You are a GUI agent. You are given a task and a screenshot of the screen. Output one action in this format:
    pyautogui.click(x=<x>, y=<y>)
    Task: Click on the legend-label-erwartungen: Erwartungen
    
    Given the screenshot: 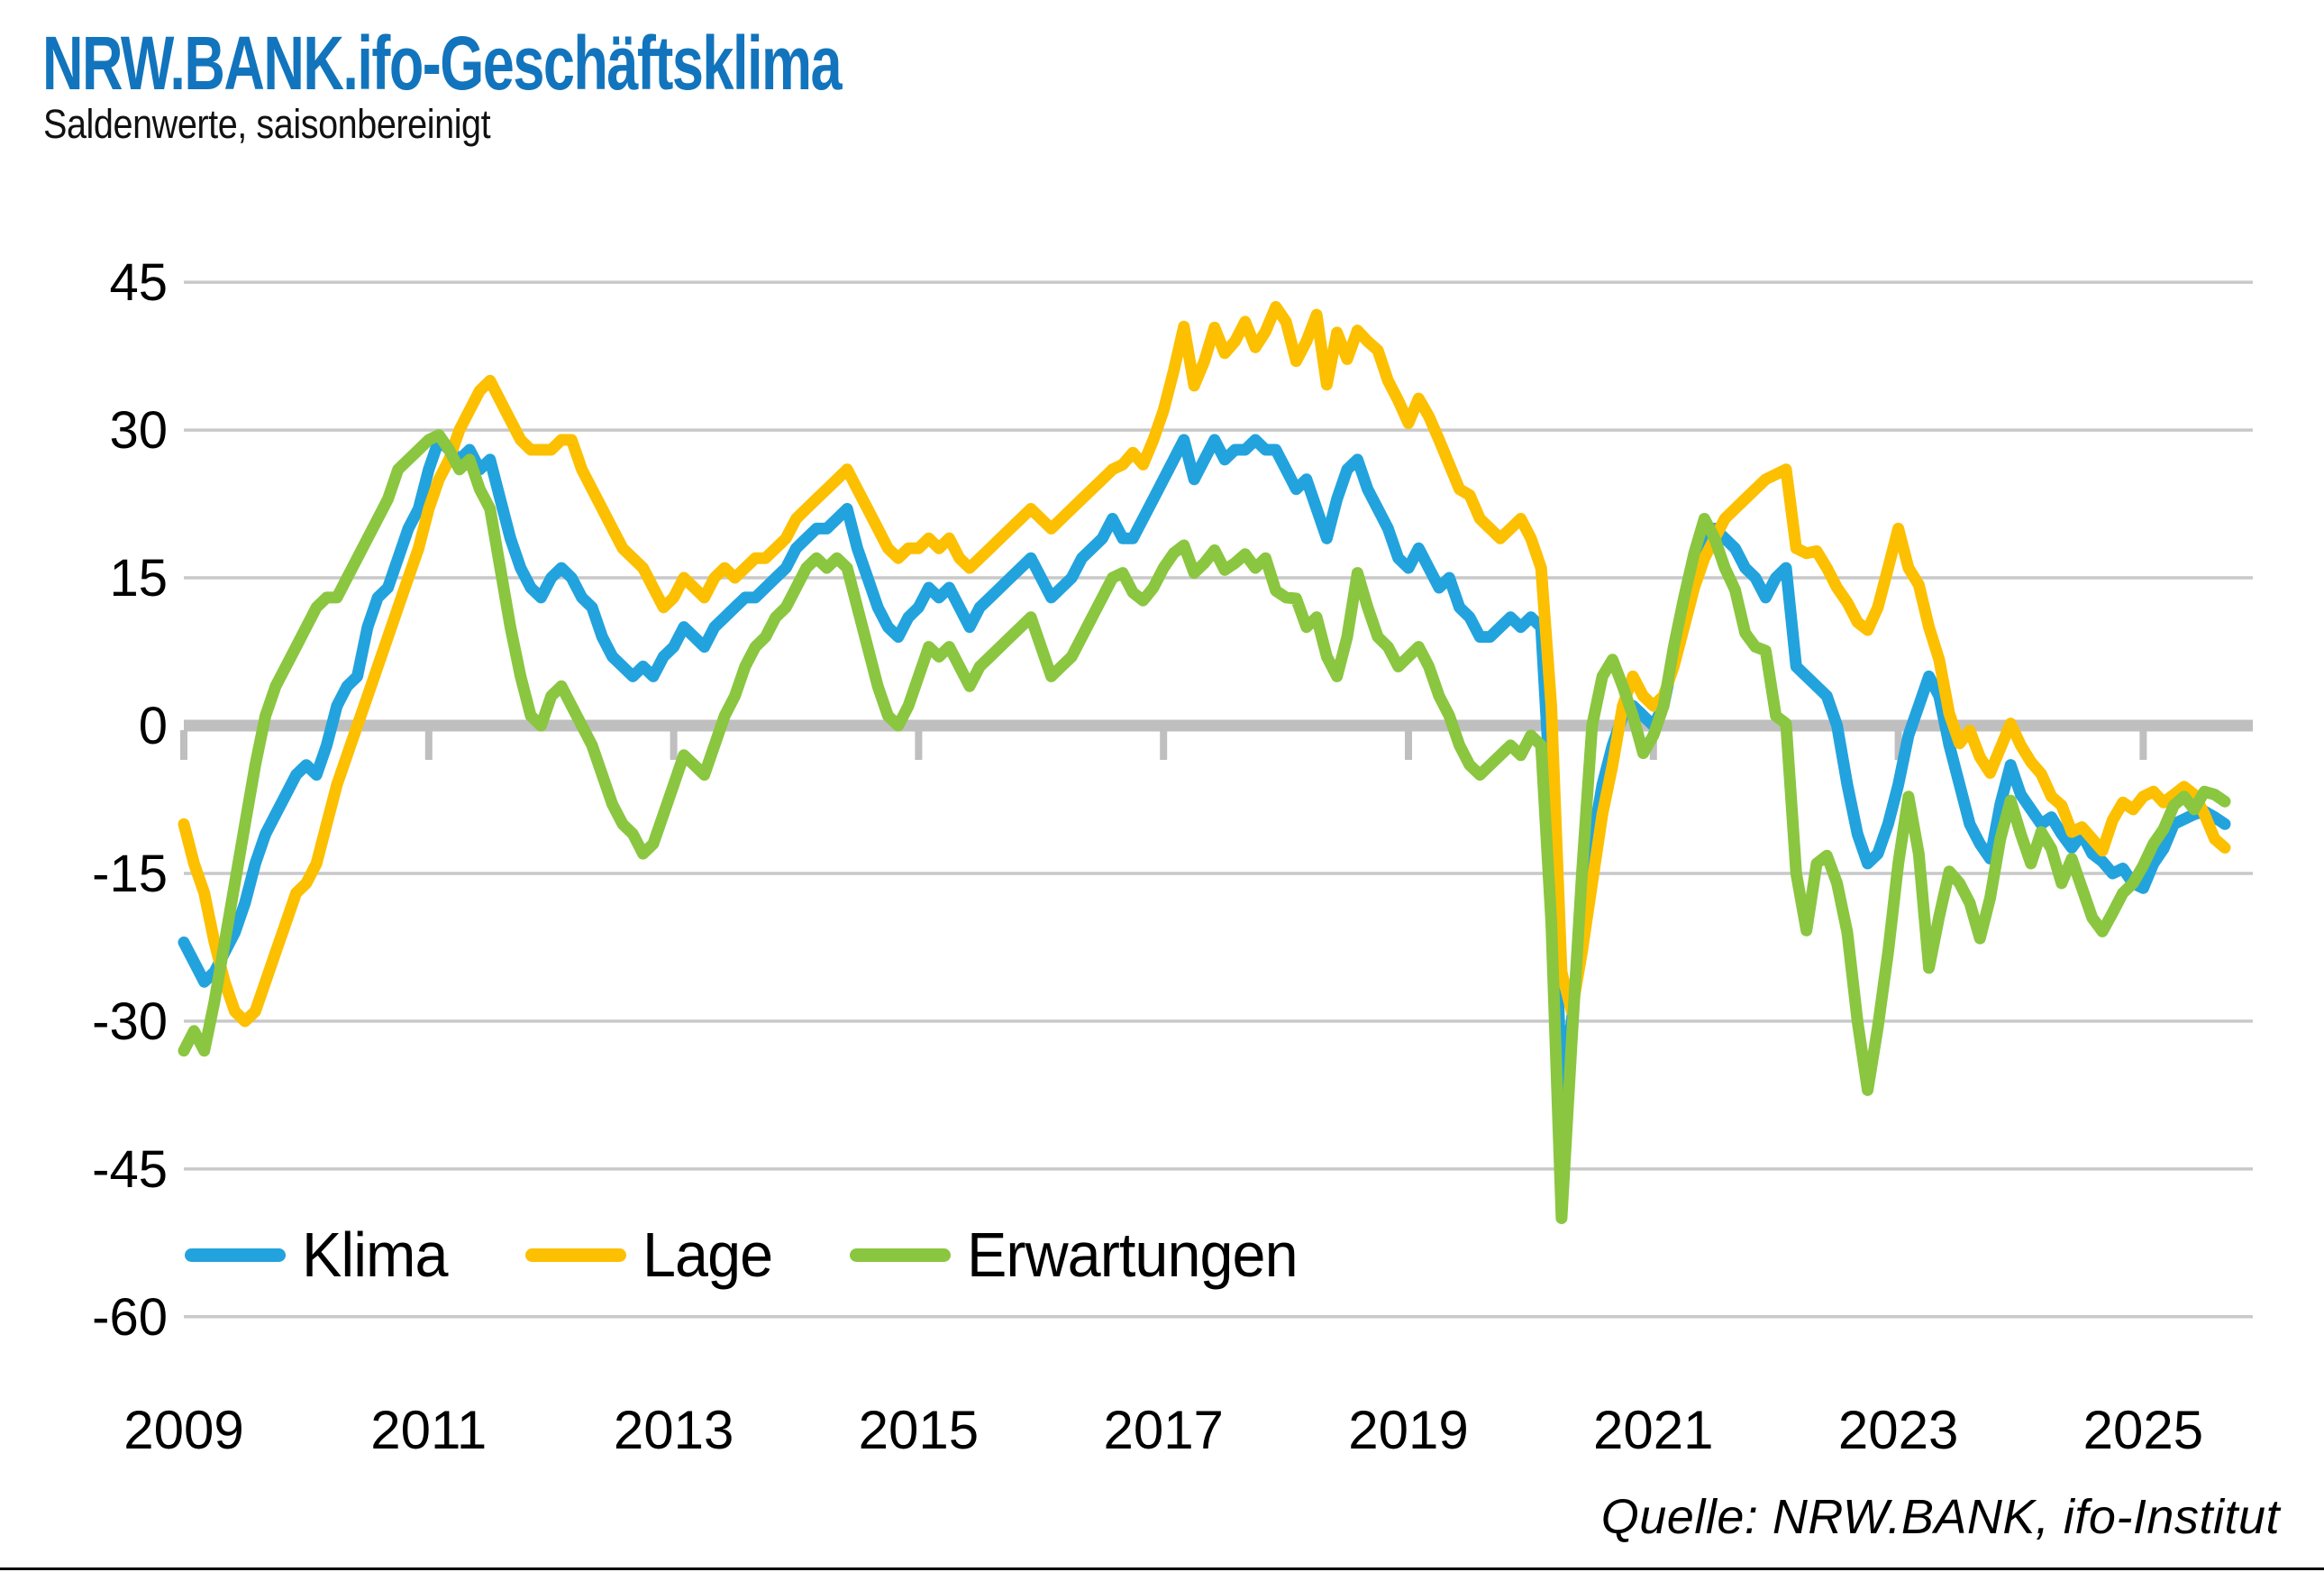 What is the action you would take?
    pyautogui.click(x=1132, y=1255)
    